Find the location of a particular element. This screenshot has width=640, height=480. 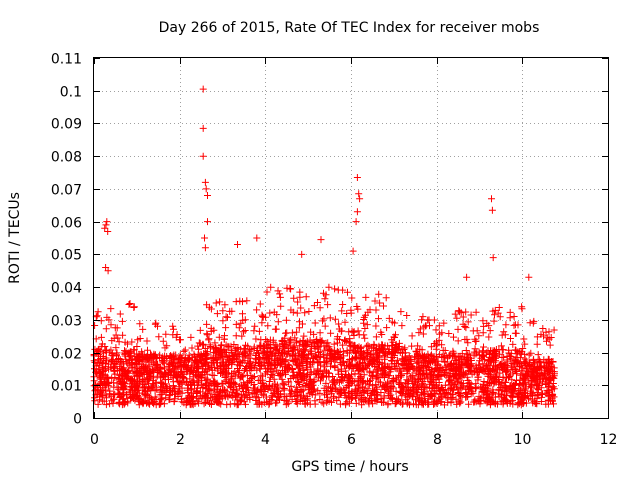

x-tick-label: 4 is located at coordinates (265, 440).